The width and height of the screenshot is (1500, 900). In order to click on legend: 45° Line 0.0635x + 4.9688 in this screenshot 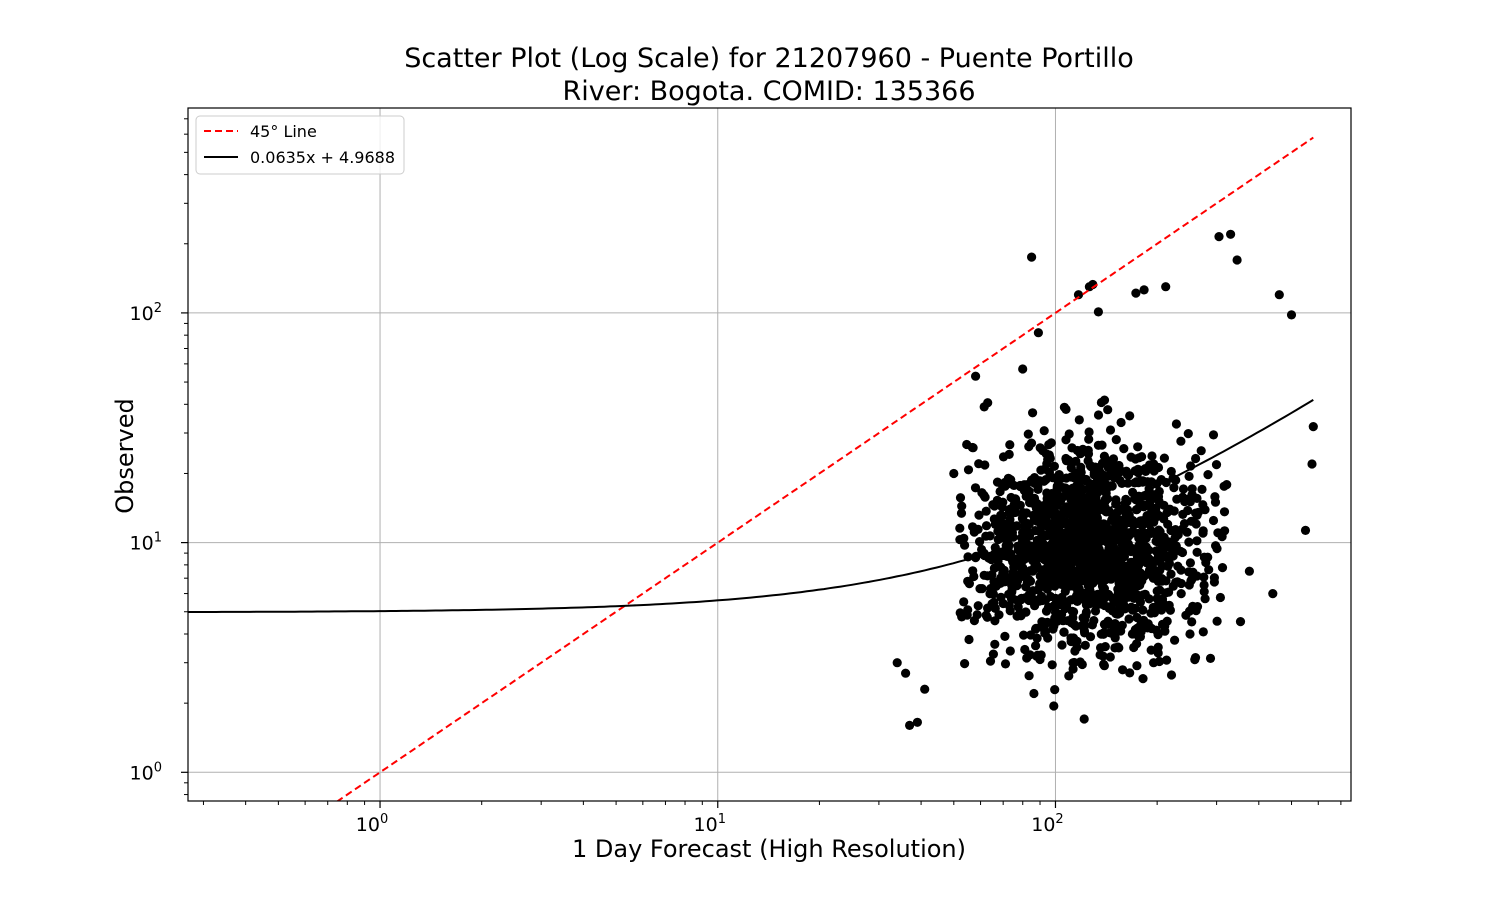, I will do `click(300, 145)`.